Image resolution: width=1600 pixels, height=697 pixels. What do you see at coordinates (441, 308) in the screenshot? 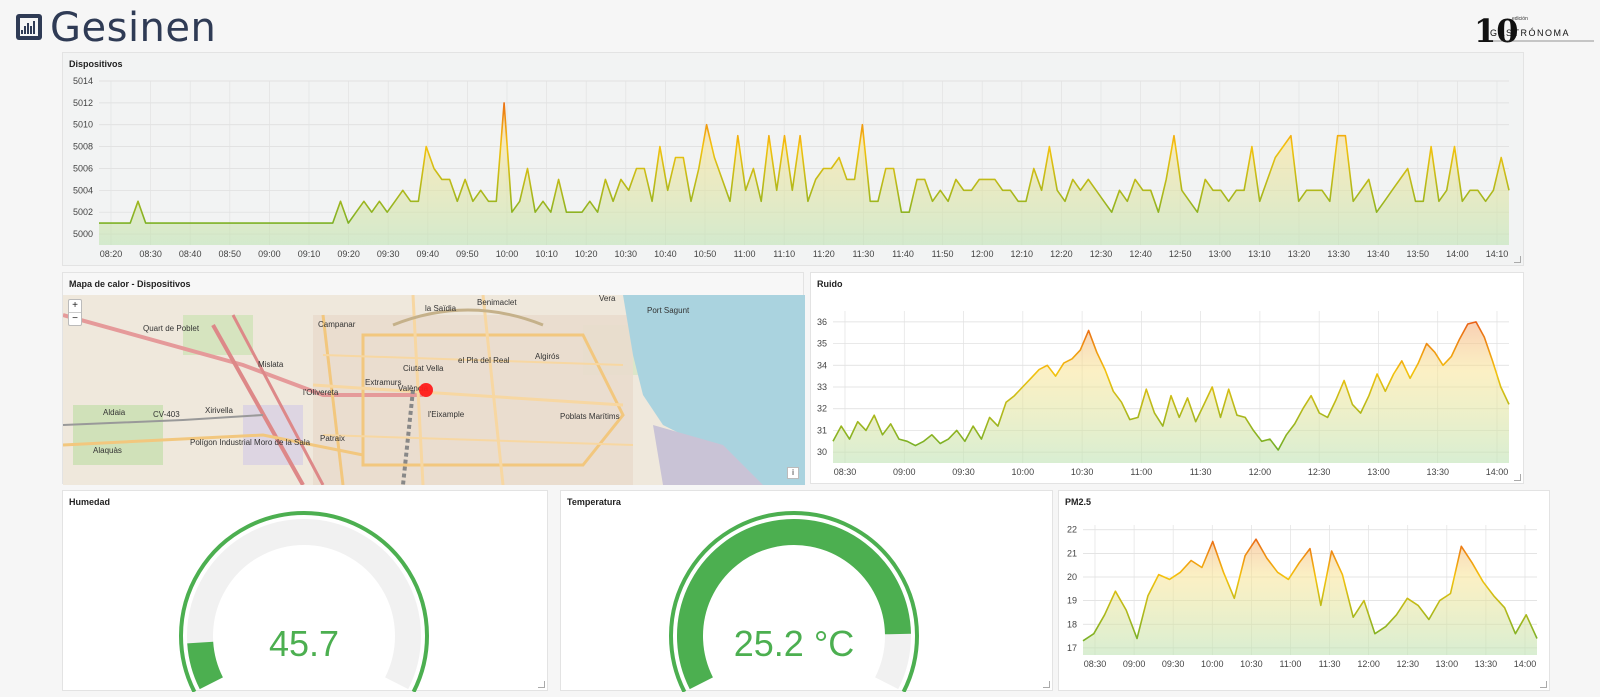
I see `map-label: la Saïdia` at bounding box center [441, 308].